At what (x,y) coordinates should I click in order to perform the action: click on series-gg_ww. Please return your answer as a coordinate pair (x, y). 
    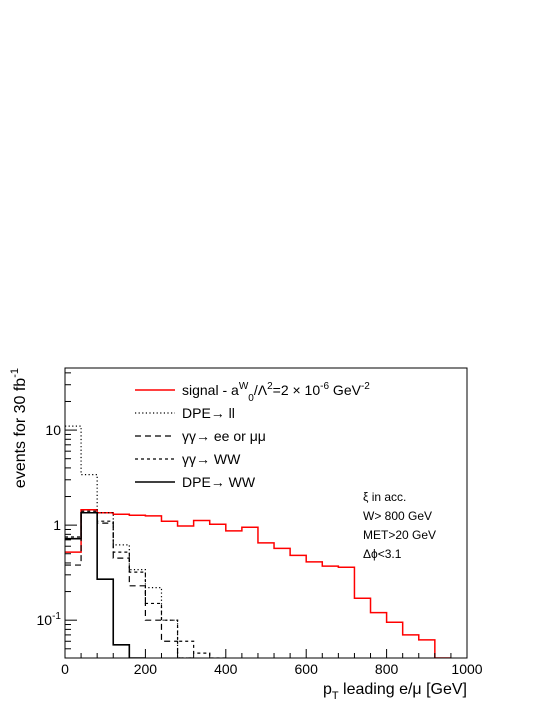
    Looking at the image, I should click on (145, 584).